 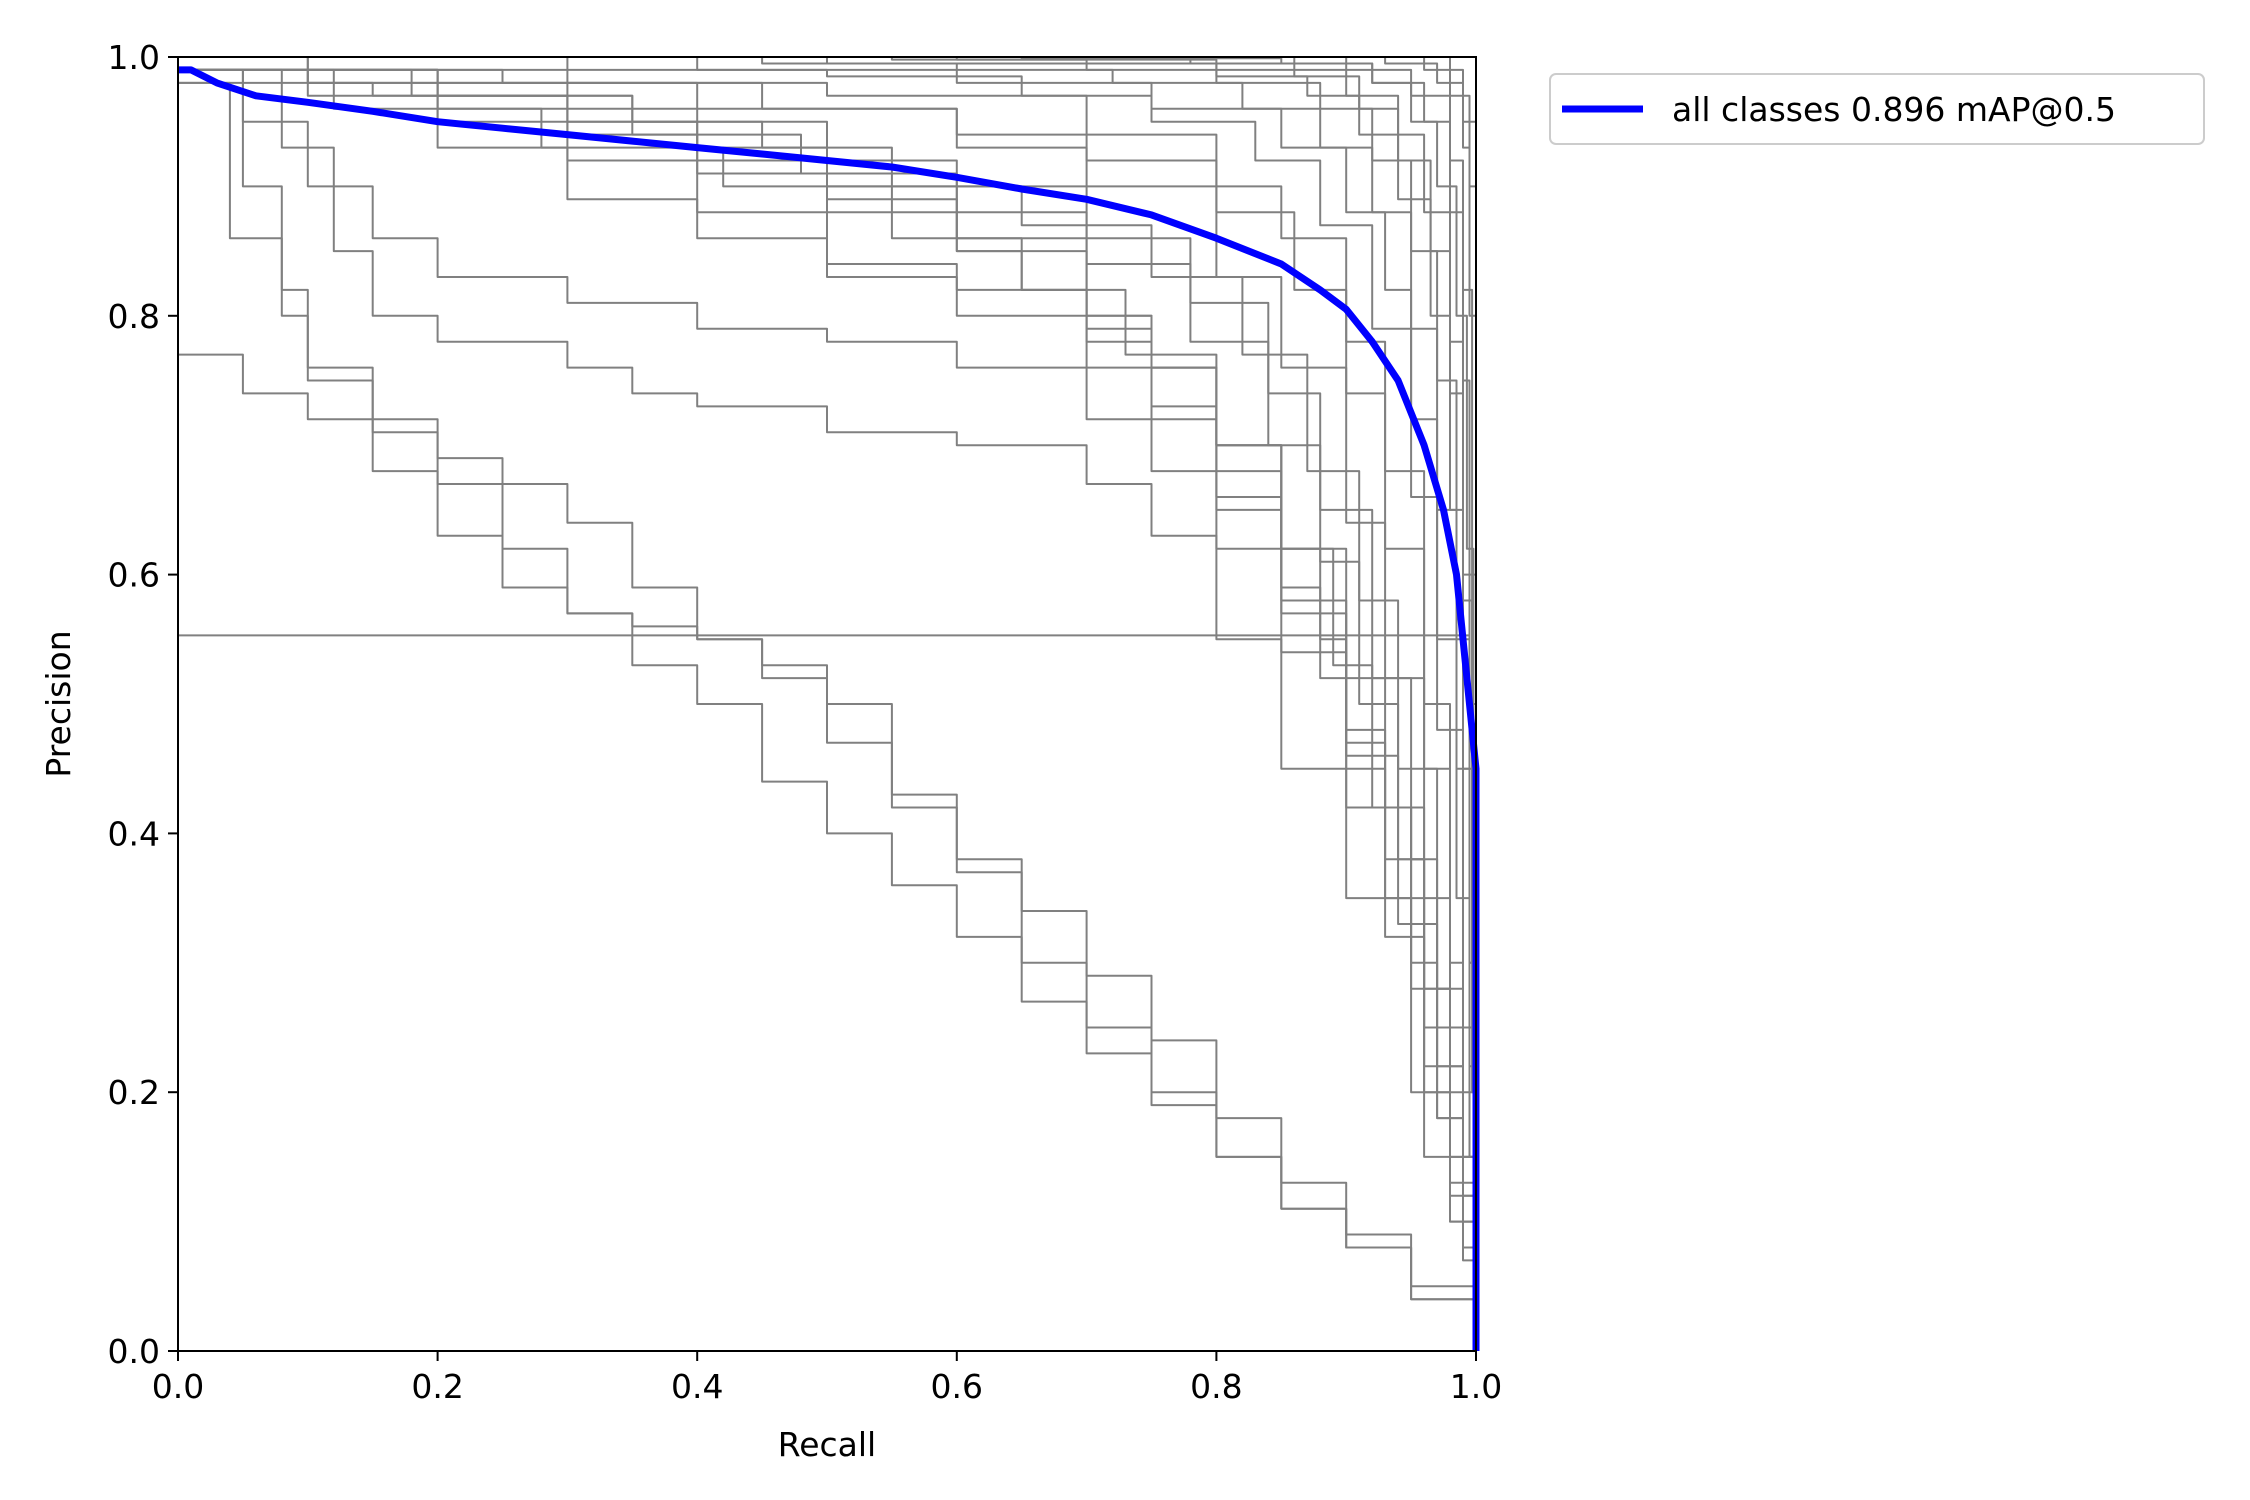 I want to click on x-tick-label-4: 0.8, so click(x=1216, y=1386).